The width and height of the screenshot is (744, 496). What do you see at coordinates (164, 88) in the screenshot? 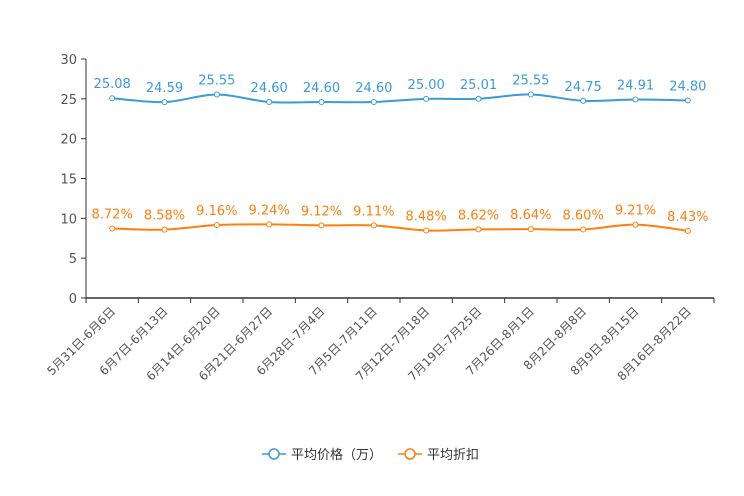
I see `data-label: 24.59` at bounding box center [164, 88].